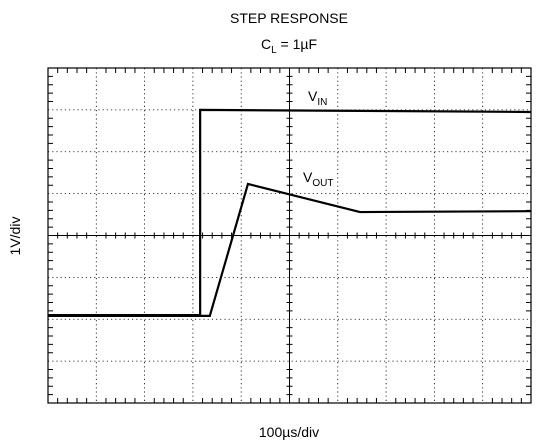 The image size is (547, 442). I want to click on subtitle-sub: L, so click(274, 50).